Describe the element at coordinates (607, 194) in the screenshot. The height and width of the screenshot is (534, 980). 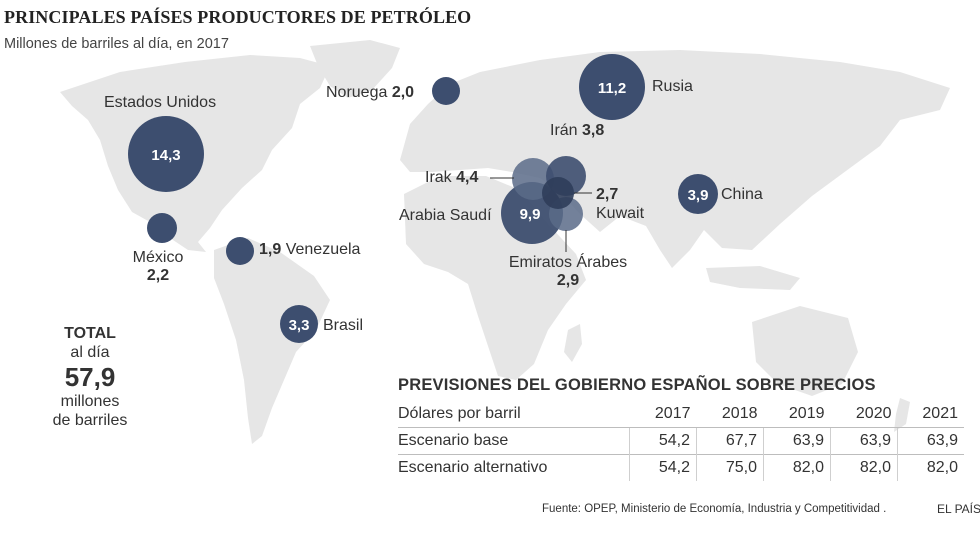
I see `label-kuwait-value: 2,7` at that location.